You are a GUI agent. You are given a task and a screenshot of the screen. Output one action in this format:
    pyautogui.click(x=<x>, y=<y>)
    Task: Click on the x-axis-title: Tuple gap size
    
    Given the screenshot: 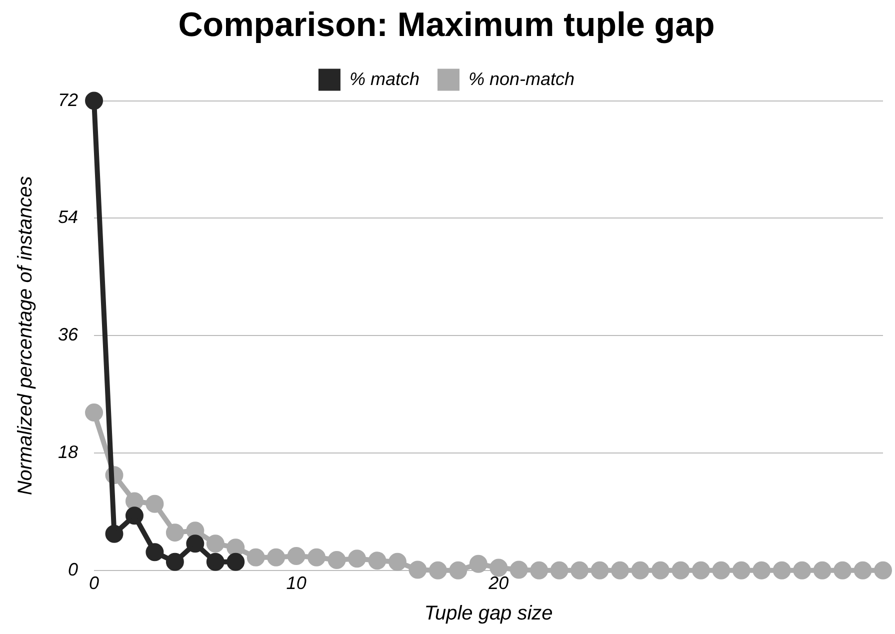 What is the action you would take?
    pyautogui.click(x=488, y=613)
    